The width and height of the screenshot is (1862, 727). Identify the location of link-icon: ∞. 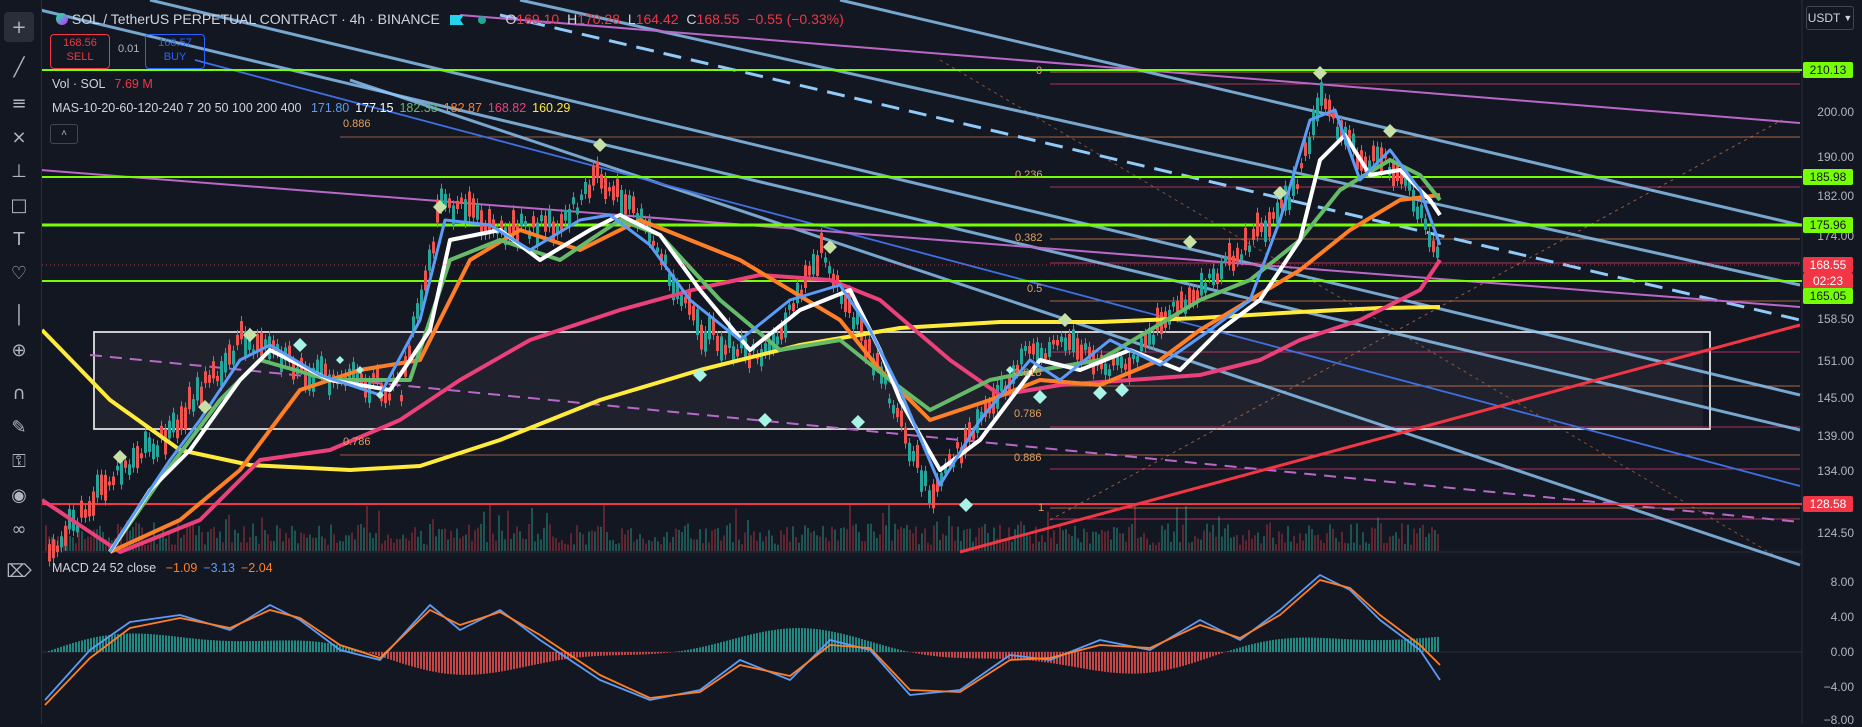
(19, 529).